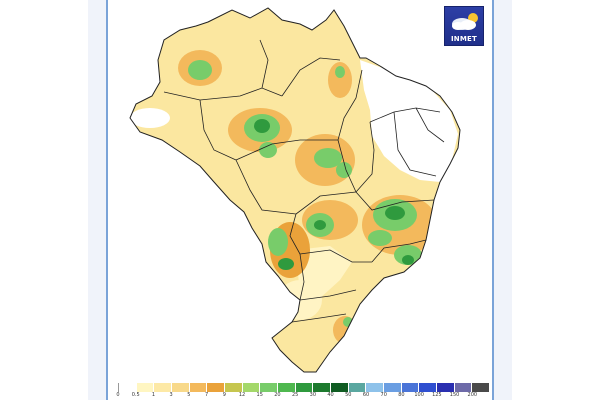 The width and height of the screenshot is (600, 400). Describe the element at coordinates (153, 395) in the screenshot. I see `legend-label: 1` at that location.